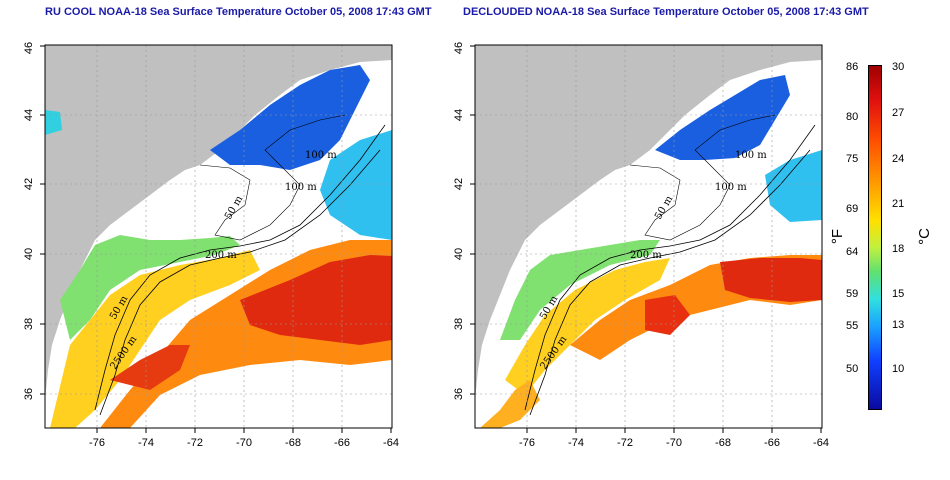 The height and width of the screenshot is (480, 950). I want to click on colorbar-c-tick: 21, so click(898, 204).